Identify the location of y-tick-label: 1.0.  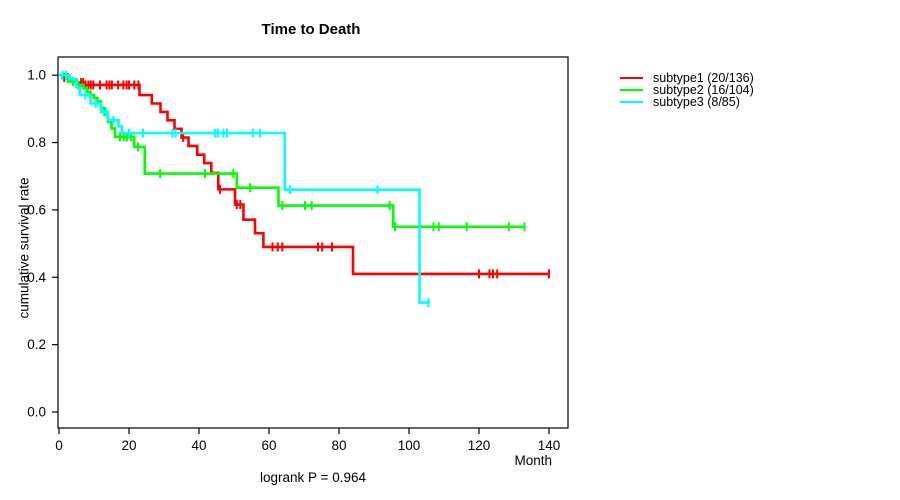
(36, 75).